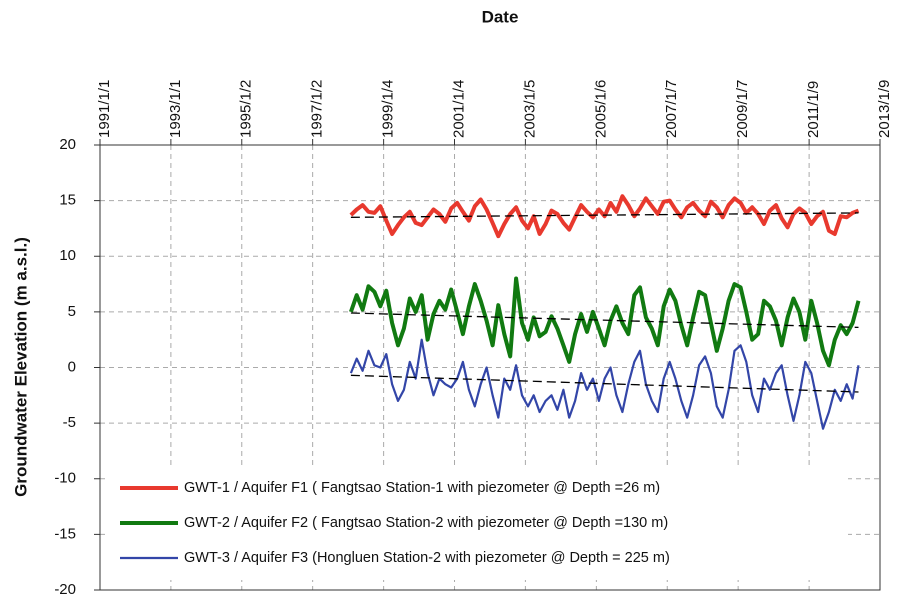  What do you see at coordinates (671, 109) in the screenshot?
I see `x-tick-label: 2007/1/7` at bounding box center [671, 109].